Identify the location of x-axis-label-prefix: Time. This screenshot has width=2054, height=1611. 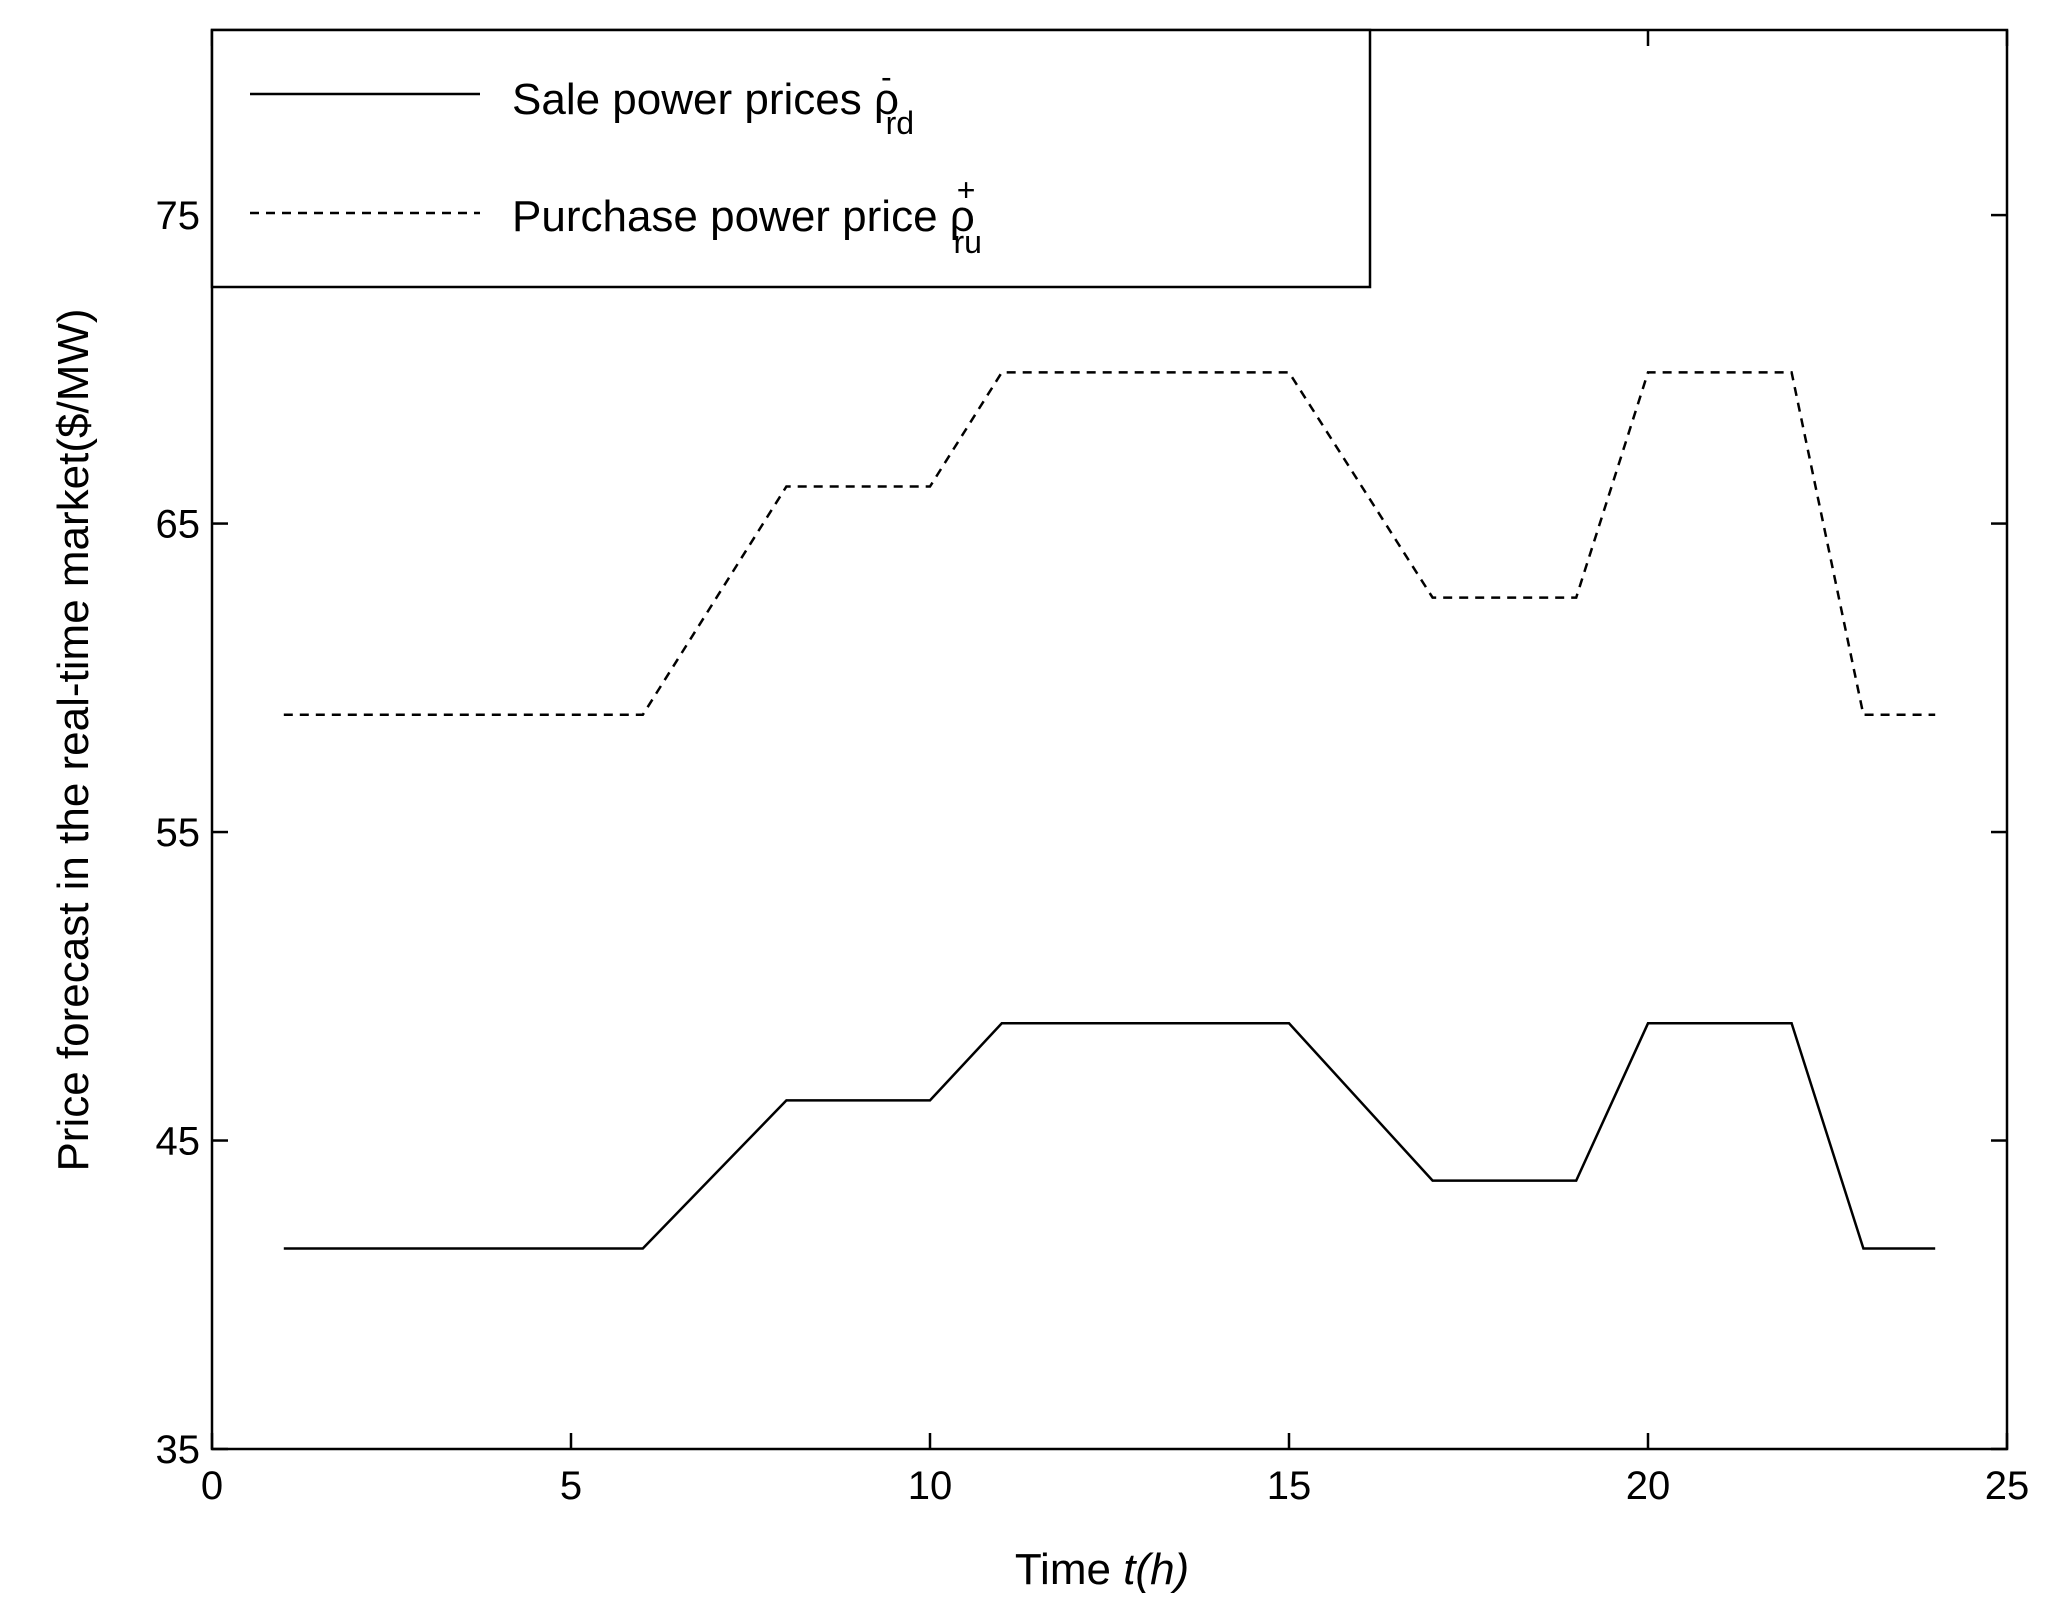
(1069, 1569).